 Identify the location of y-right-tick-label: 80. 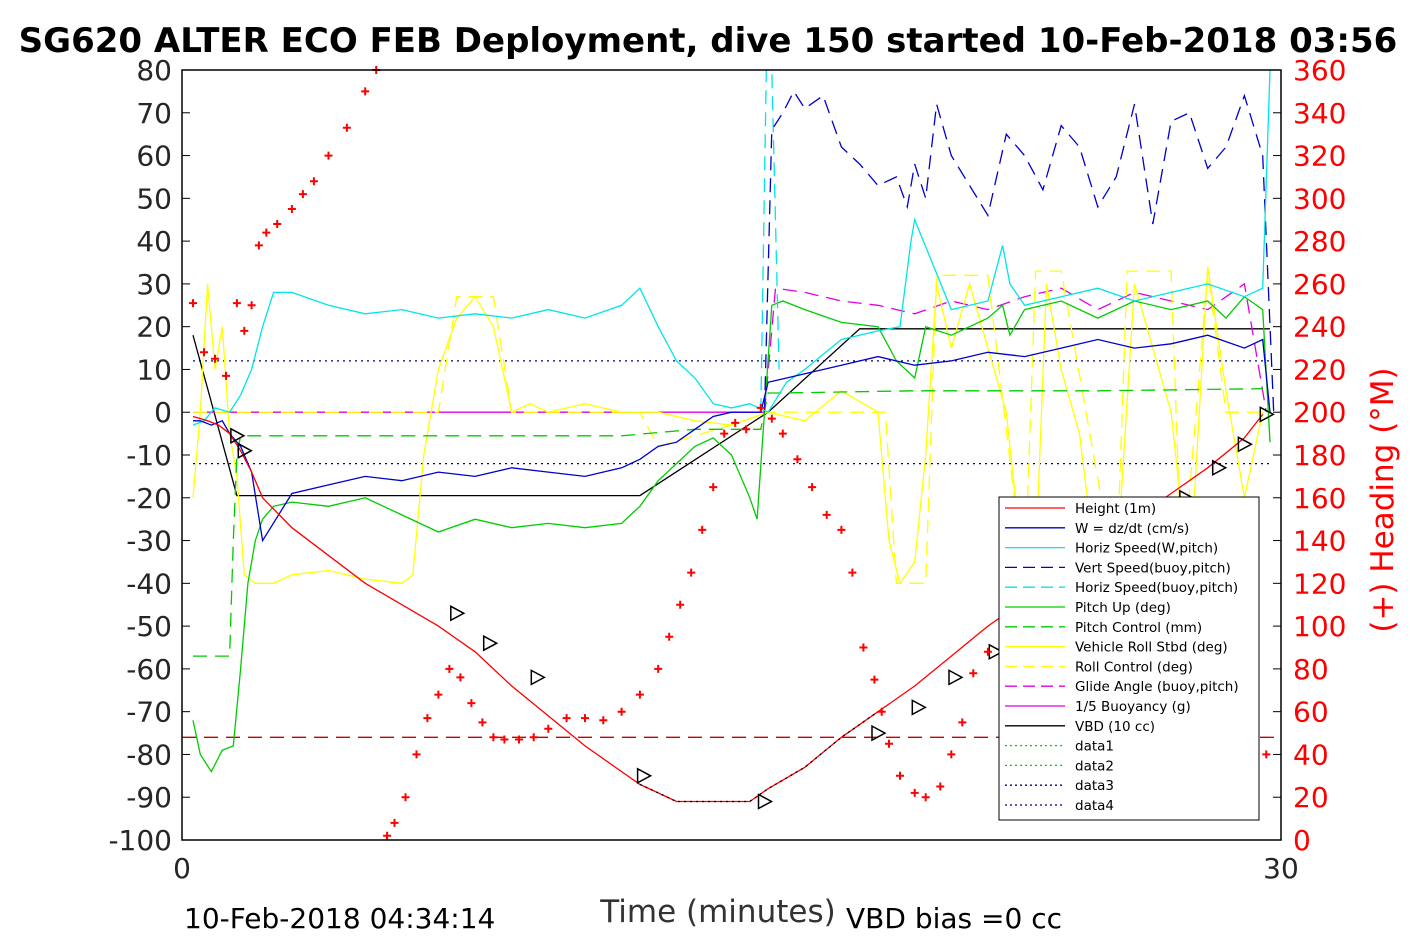
(1311, 669).